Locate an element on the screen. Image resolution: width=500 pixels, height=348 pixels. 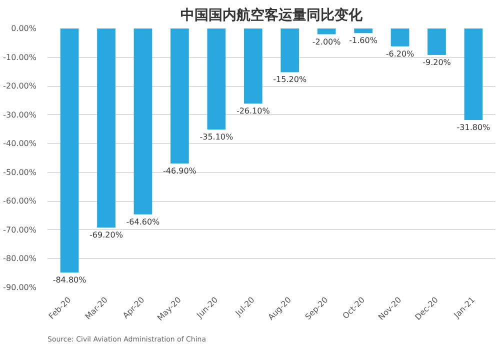
data-label: -69.20% is located at coordinates (107, 235).